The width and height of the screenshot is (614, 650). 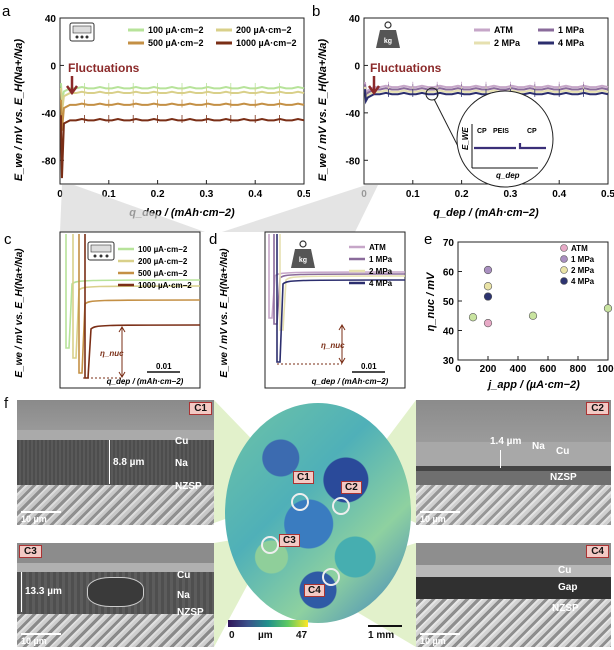 What do you see at coordinates (224, 313) in the screenshot?
I see `panel-d-ylabel: E_we / mV vs. E_H(Na+/Na)` at bounding box center [224, 313].